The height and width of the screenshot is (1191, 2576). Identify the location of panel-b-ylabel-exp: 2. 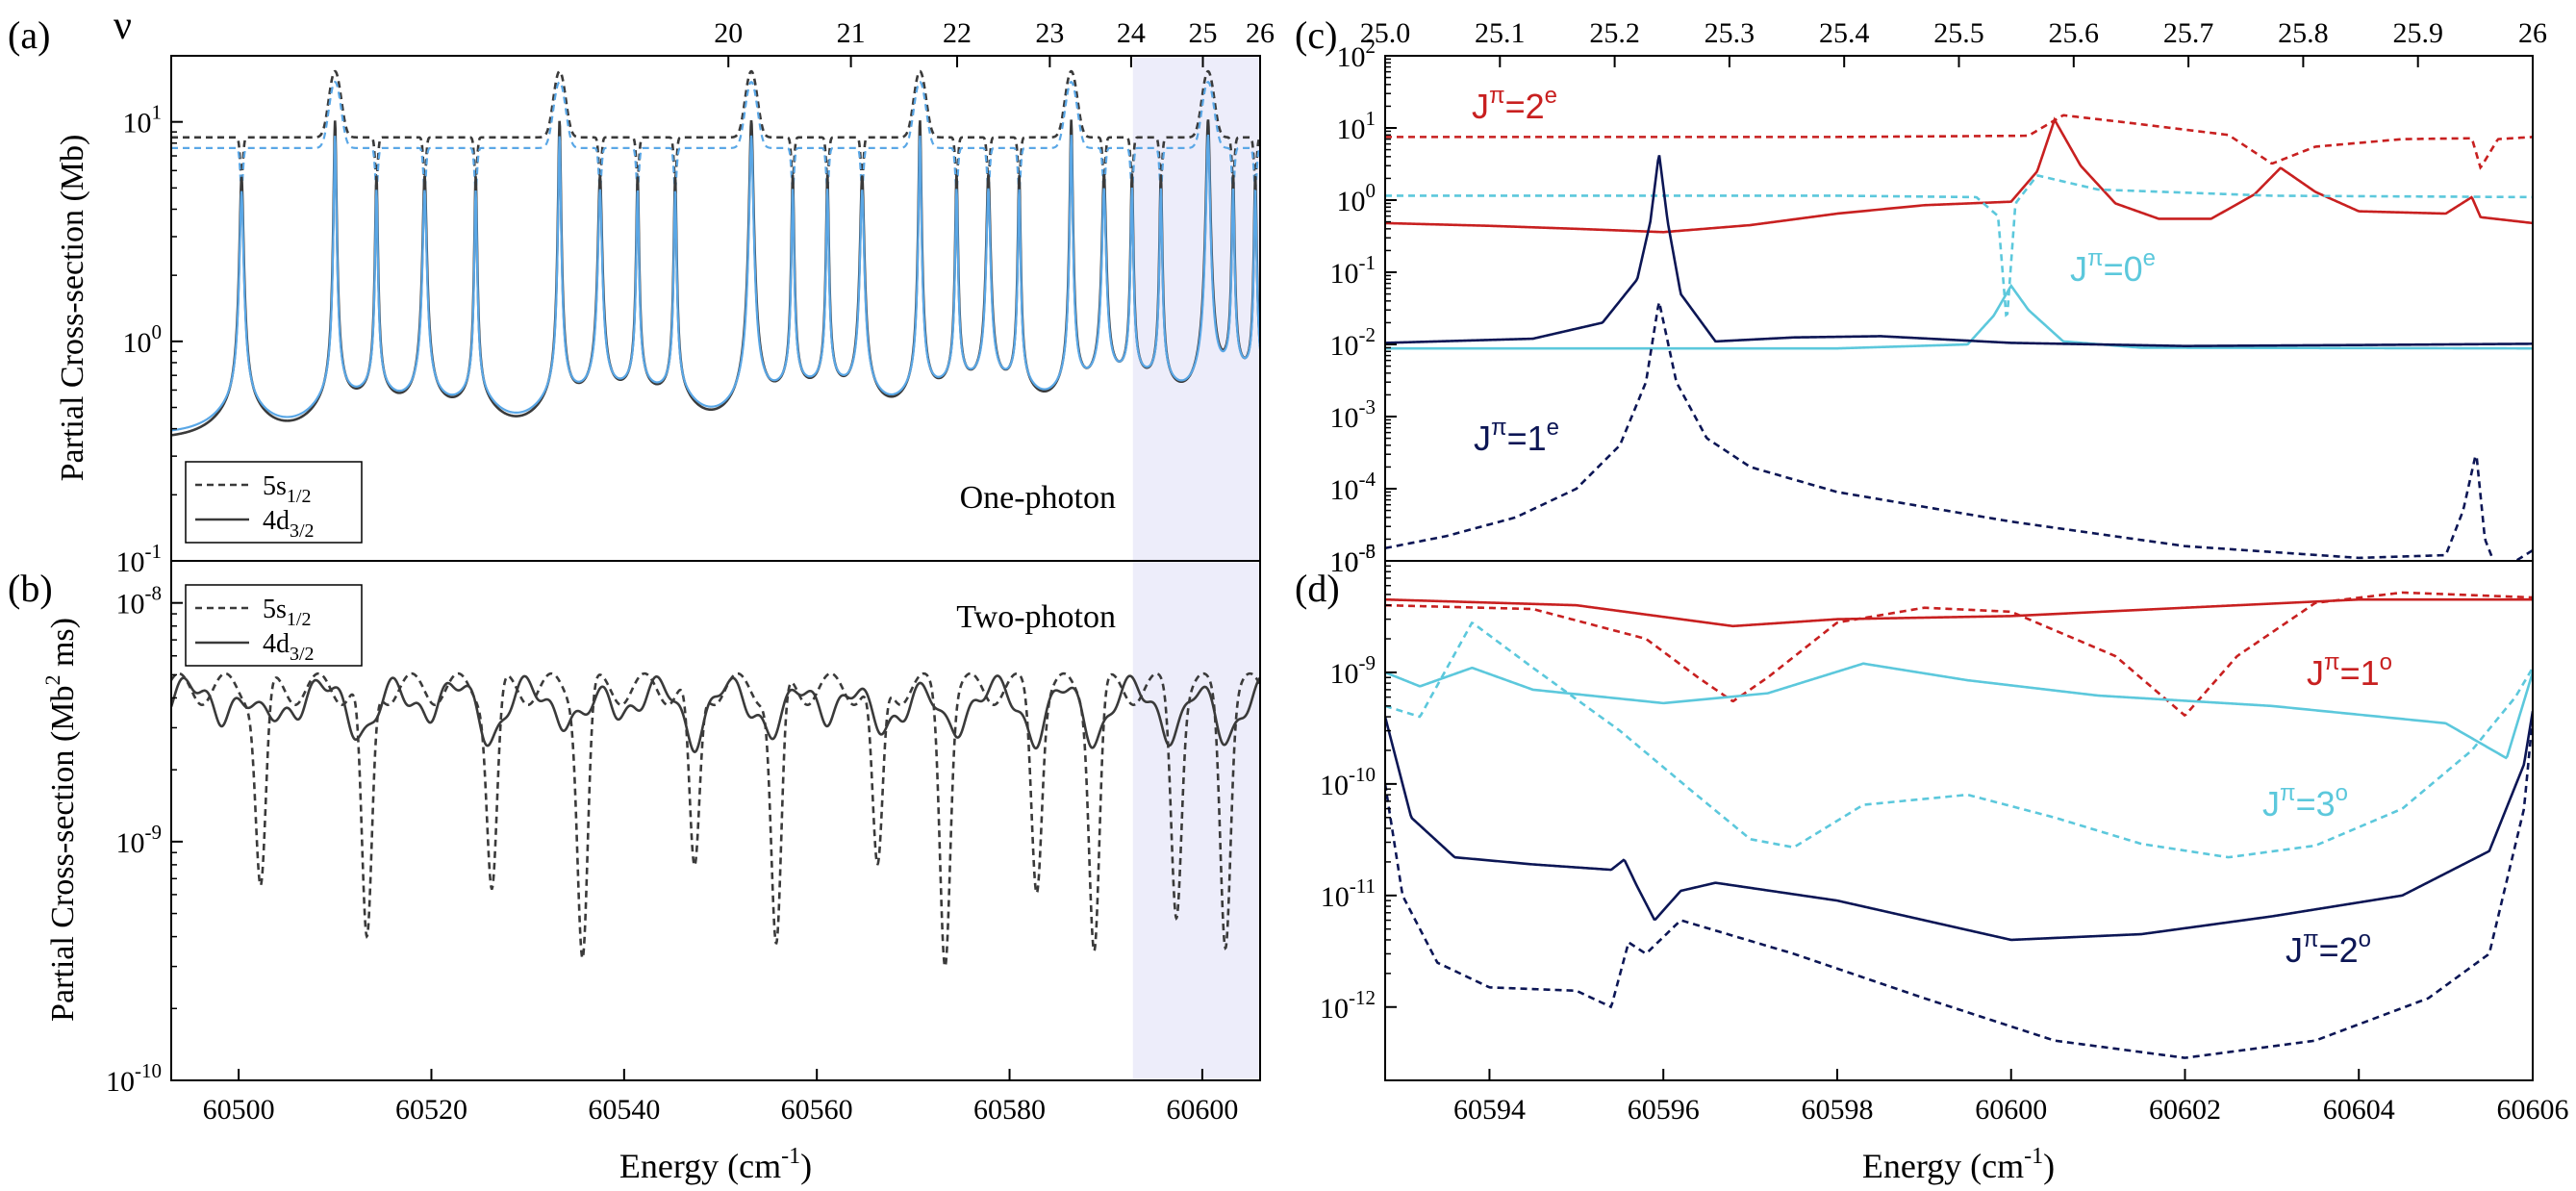
(52, 680).